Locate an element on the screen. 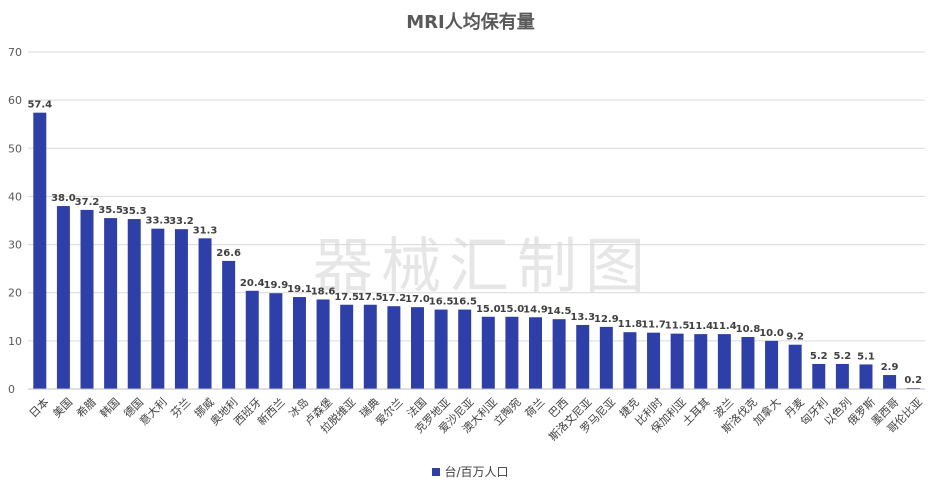 Image resolution: width=941 pixels, height=492 pixels. data-label: 13.3 is located at coordinates (582, 317).